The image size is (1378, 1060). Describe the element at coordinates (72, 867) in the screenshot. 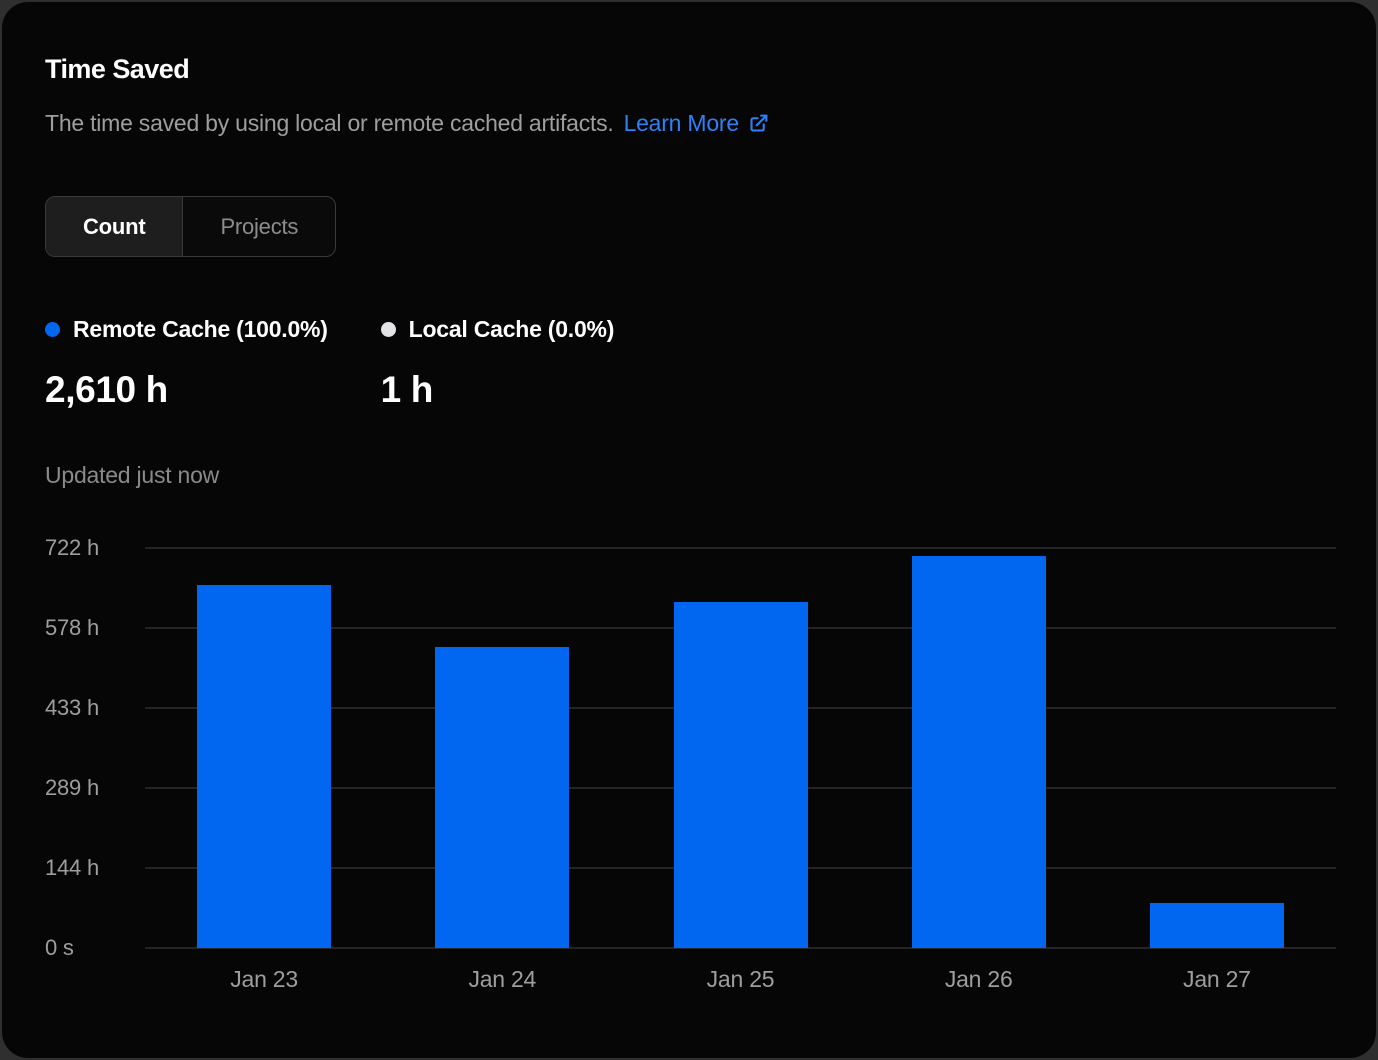

I see `y-axis-tick-label: 144 h` at that location.